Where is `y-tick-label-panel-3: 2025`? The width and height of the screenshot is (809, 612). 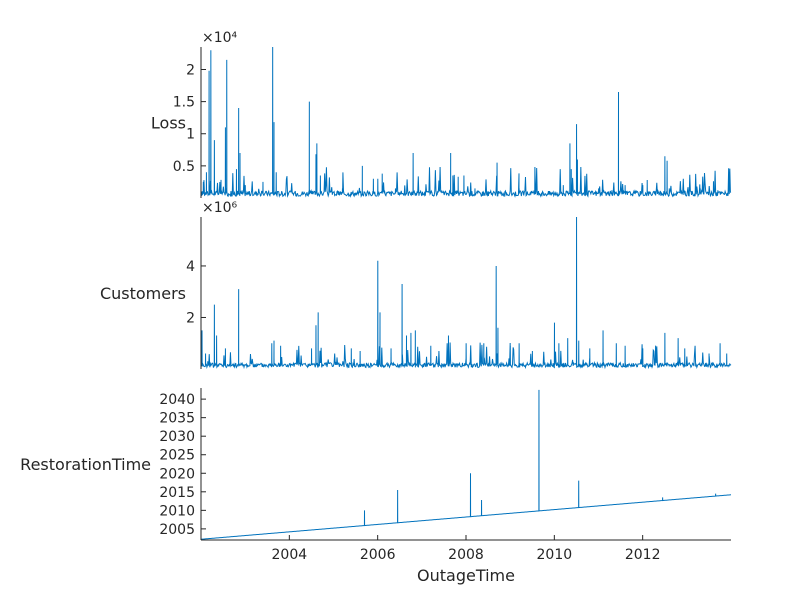
y-tick-label-panel-3: 2025 is located at coordinates (177, 456).